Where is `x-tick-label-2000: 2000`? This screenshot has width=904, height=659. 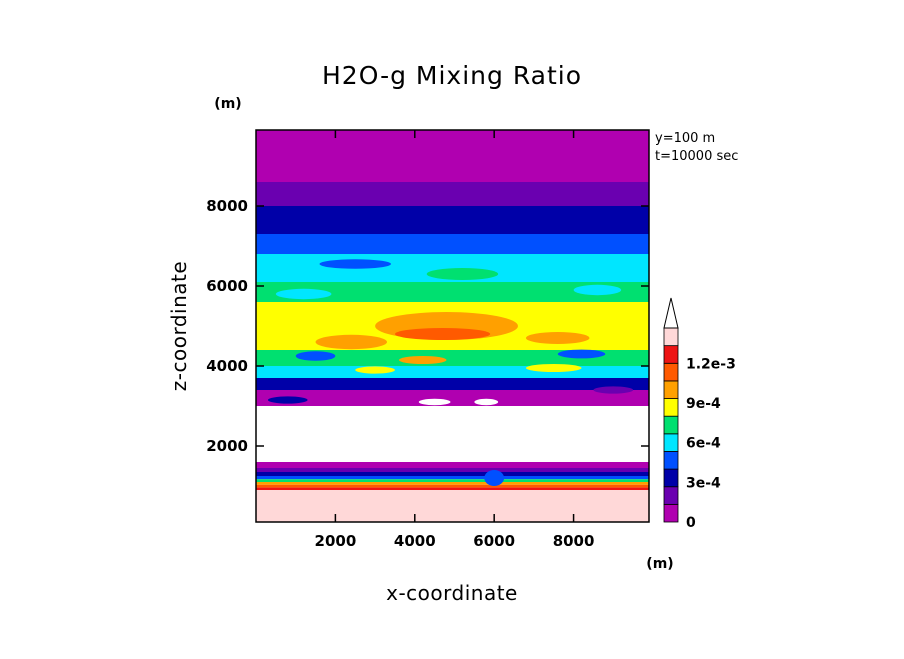
x-tick-label-2000: 2000 is located at coordinates (336, 541).